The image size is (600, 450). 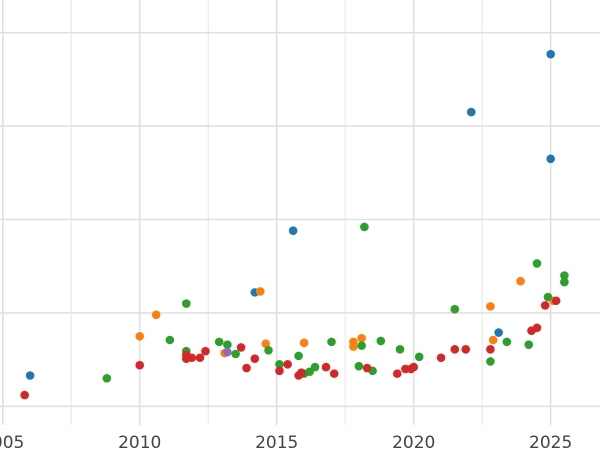 I want to click on x-tick-label: 2010, so click(x=139, y=441).